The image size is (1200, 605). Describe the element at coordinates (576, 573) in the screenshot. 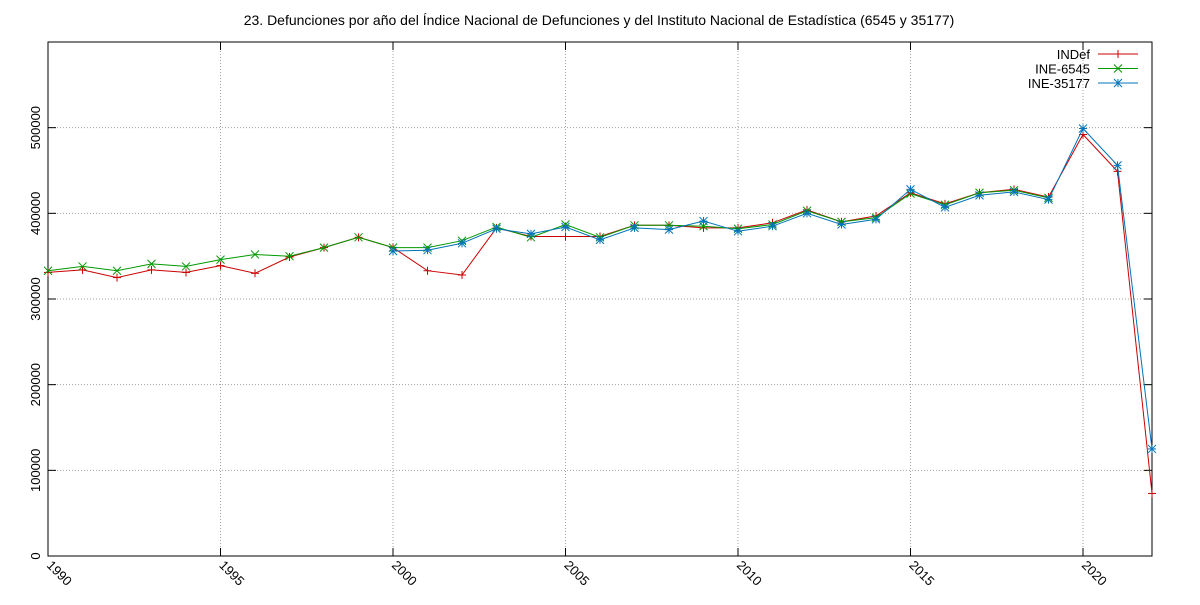

I see `x-tick-label: 2005` at that location.